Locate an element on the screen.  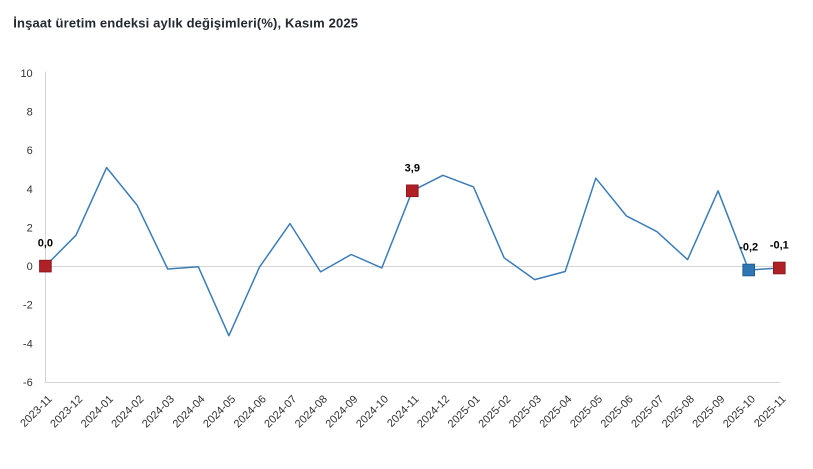
svg-text: 6 is located at coordinates (30, 151).